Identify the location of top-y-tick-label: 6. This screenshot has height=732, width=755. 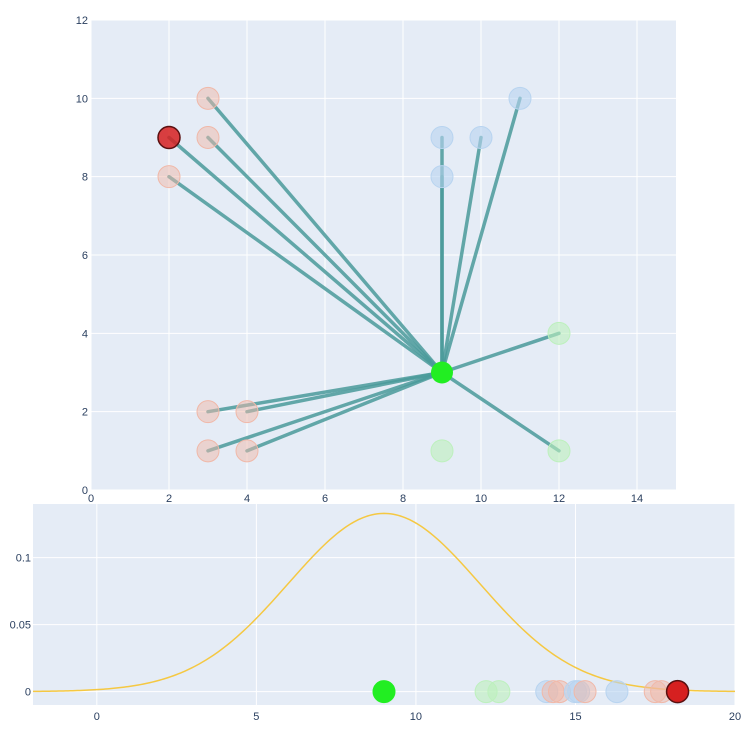
(85, 256).